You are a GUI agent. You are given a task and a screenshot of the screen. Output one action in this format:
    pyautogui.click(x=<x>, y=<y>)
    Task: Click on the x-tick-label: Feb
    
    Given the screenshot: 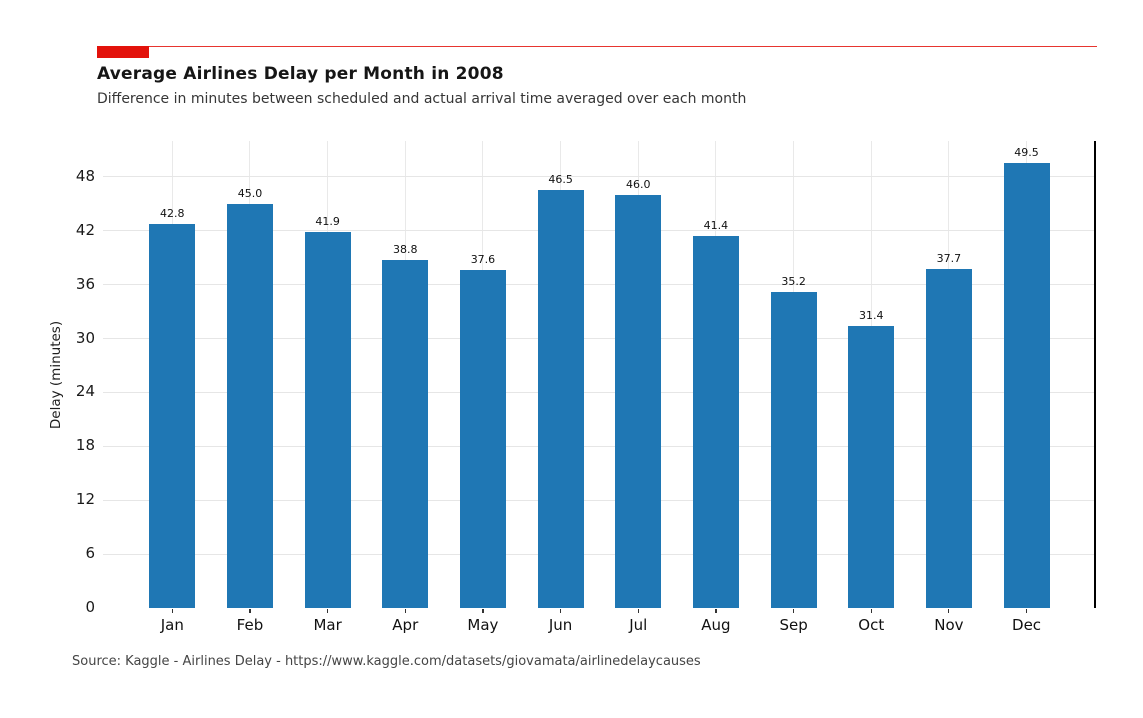 What is the action you would take?
    pyautogui.click(x=250, y=625)
    